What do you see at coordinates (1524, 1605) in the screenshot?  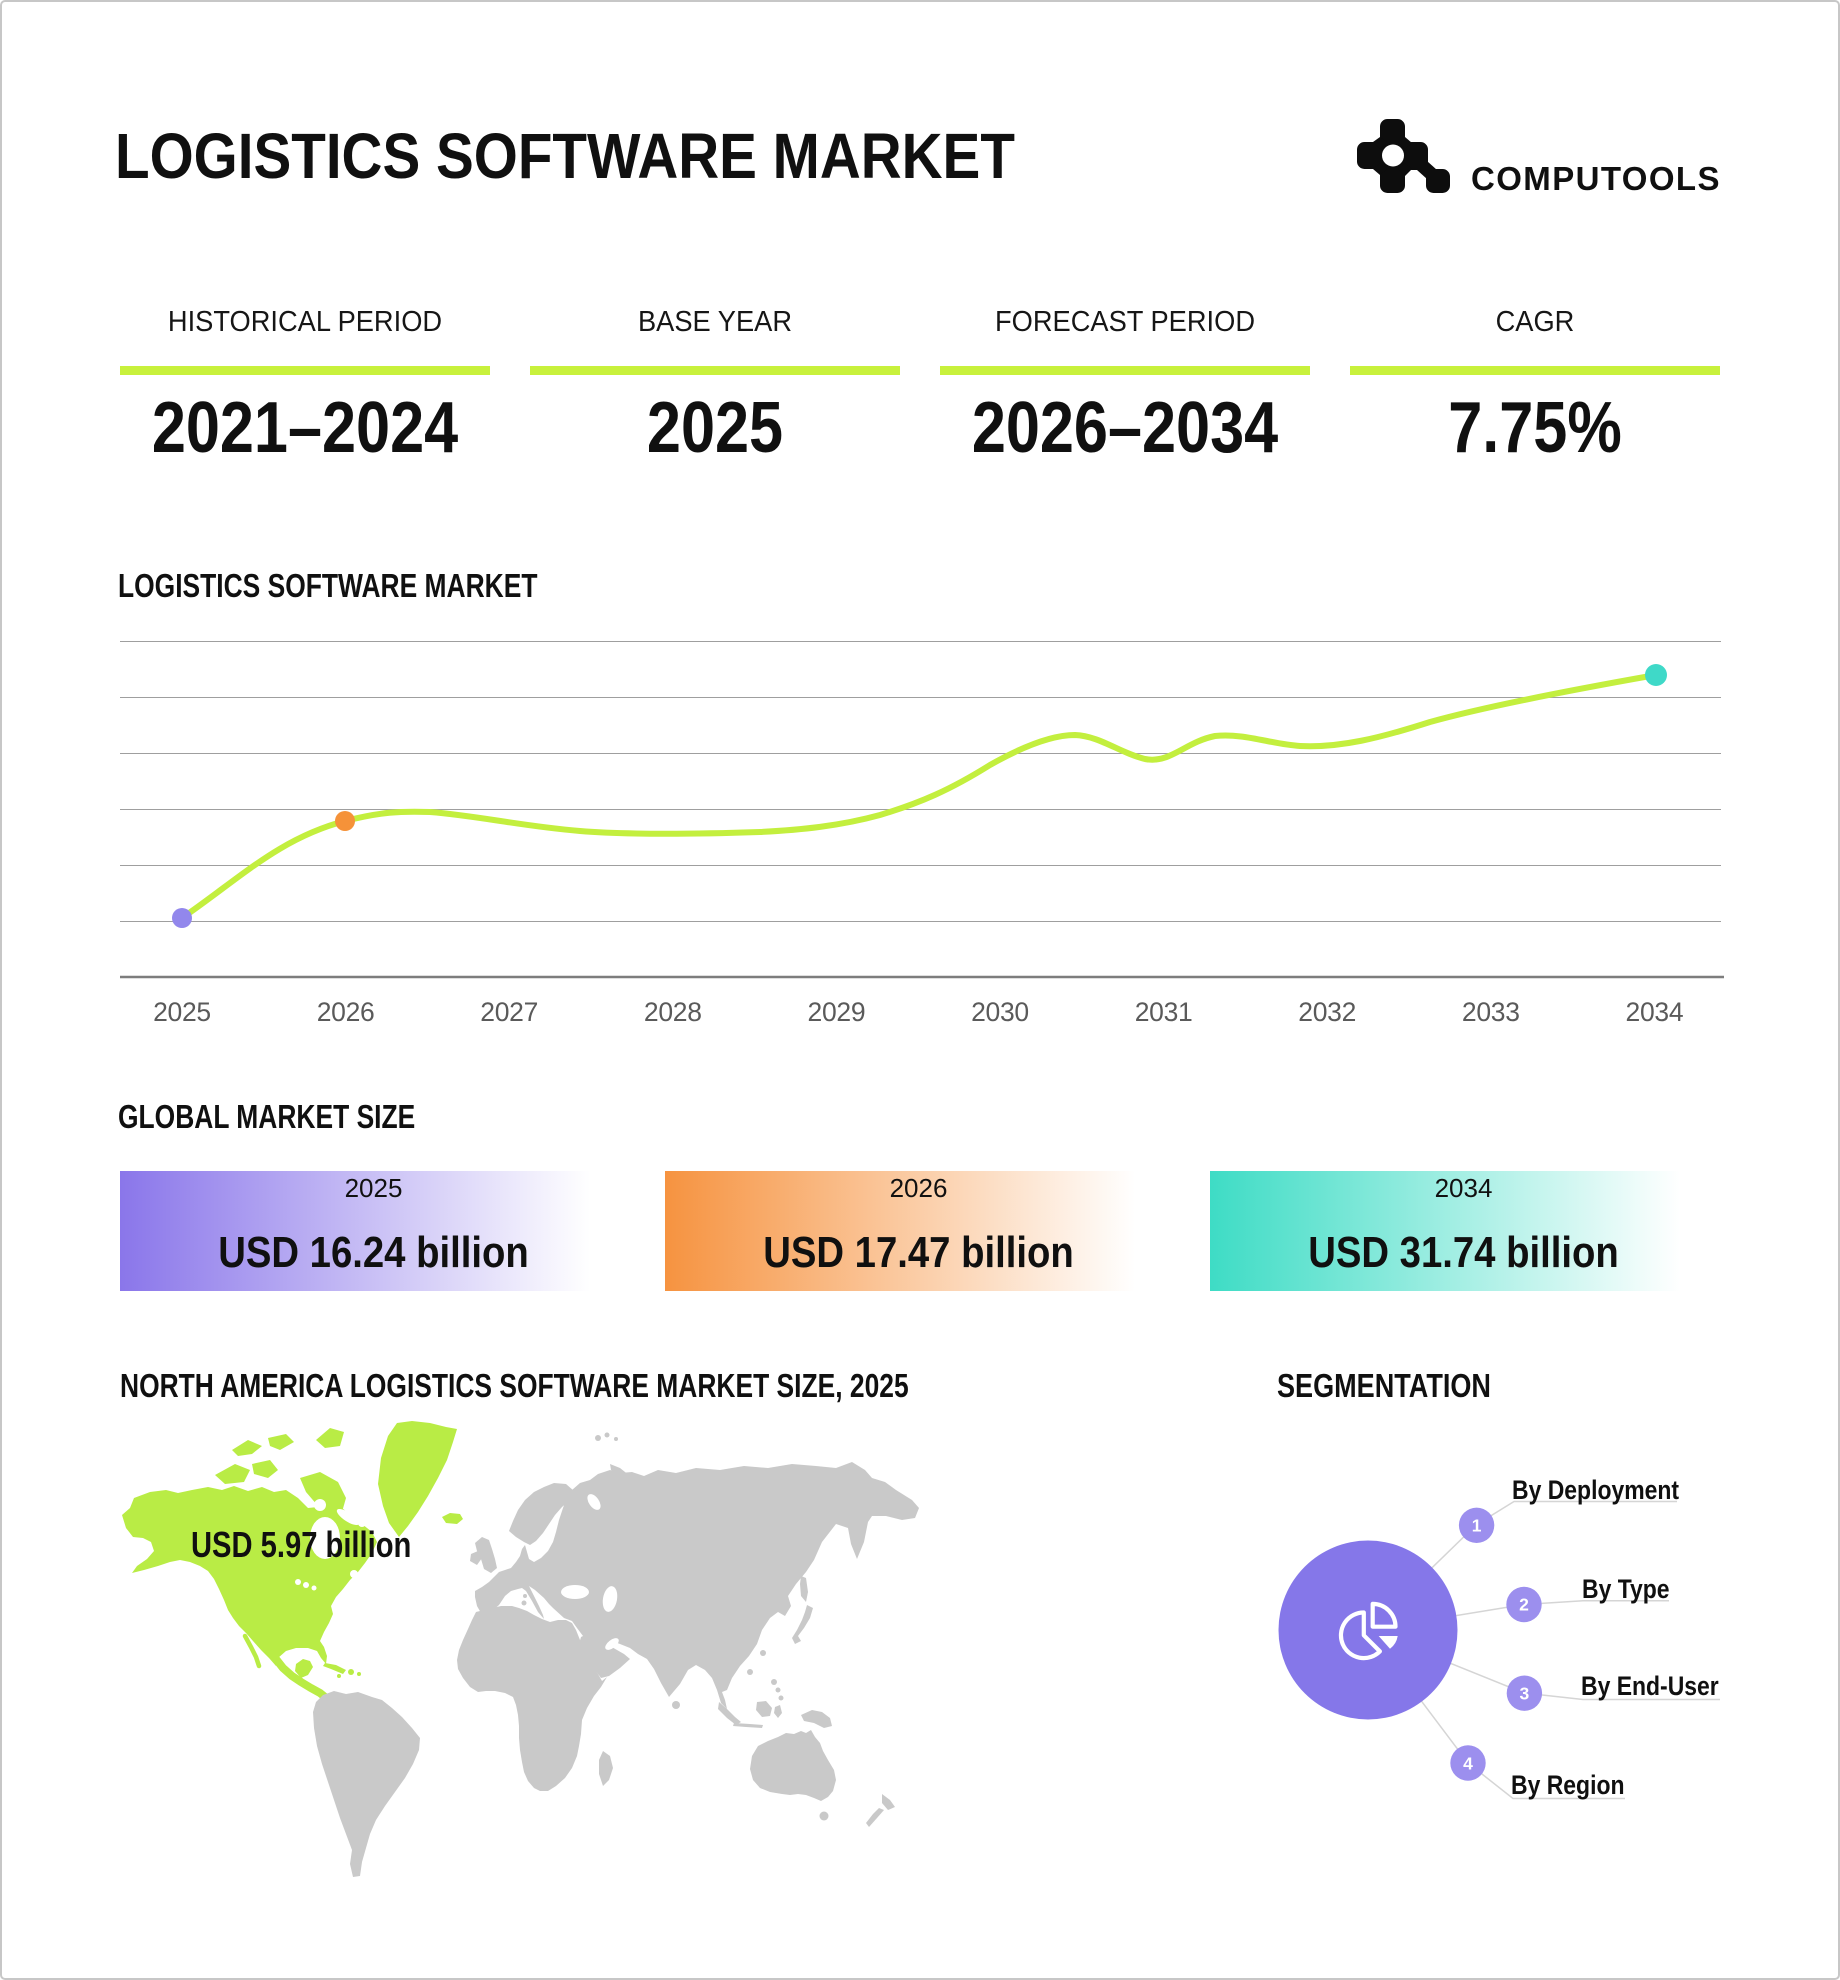 I see `svg-text: 2` at bounding box center [1524, 1605].